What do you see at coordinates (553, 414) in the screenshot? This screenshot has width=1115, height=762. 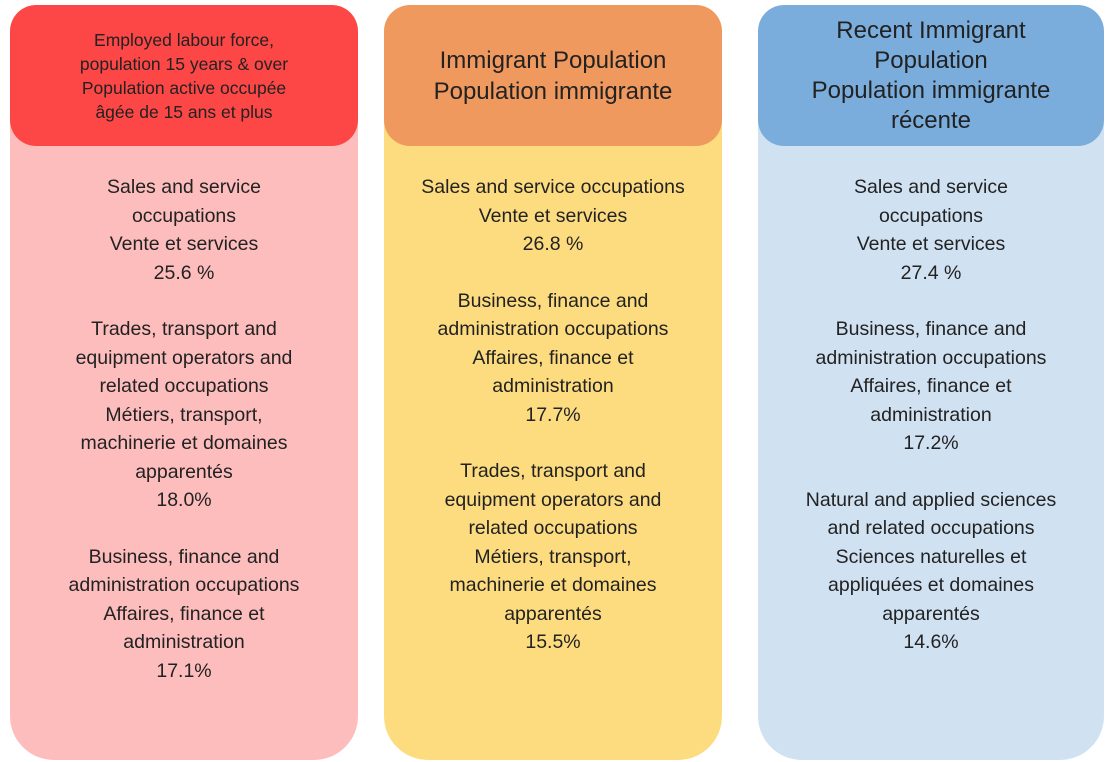 I see `text-line: 17.7%` at bounding box center [553, 414].